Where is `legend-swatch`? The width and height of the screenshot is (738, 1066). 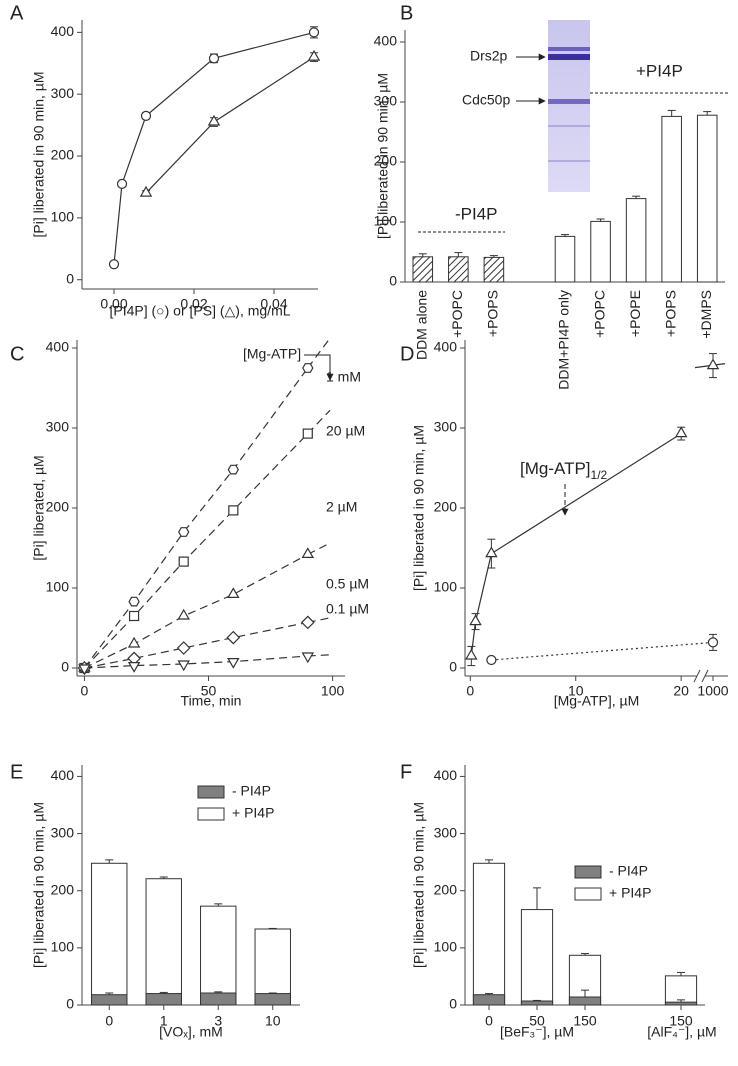
legend-swatch is located at coordinates (588, 872).